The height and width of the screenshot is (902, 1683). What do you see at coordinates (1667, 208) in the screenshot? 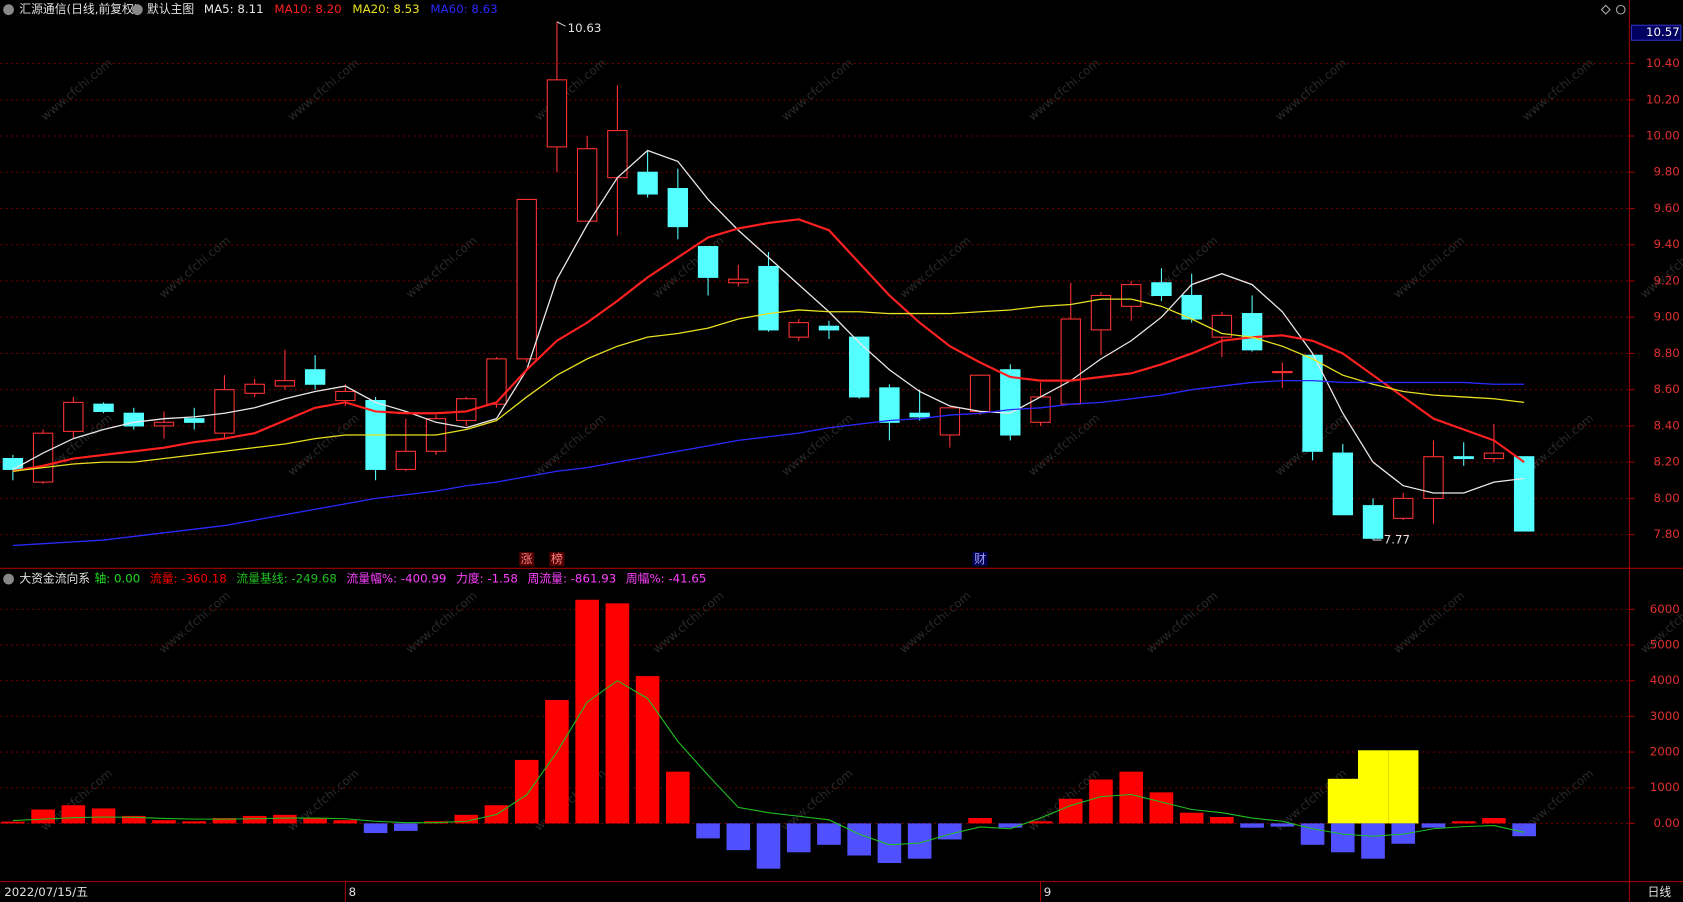
I see `y-tick-label: 9.60` at bounding box center [1667, 208].